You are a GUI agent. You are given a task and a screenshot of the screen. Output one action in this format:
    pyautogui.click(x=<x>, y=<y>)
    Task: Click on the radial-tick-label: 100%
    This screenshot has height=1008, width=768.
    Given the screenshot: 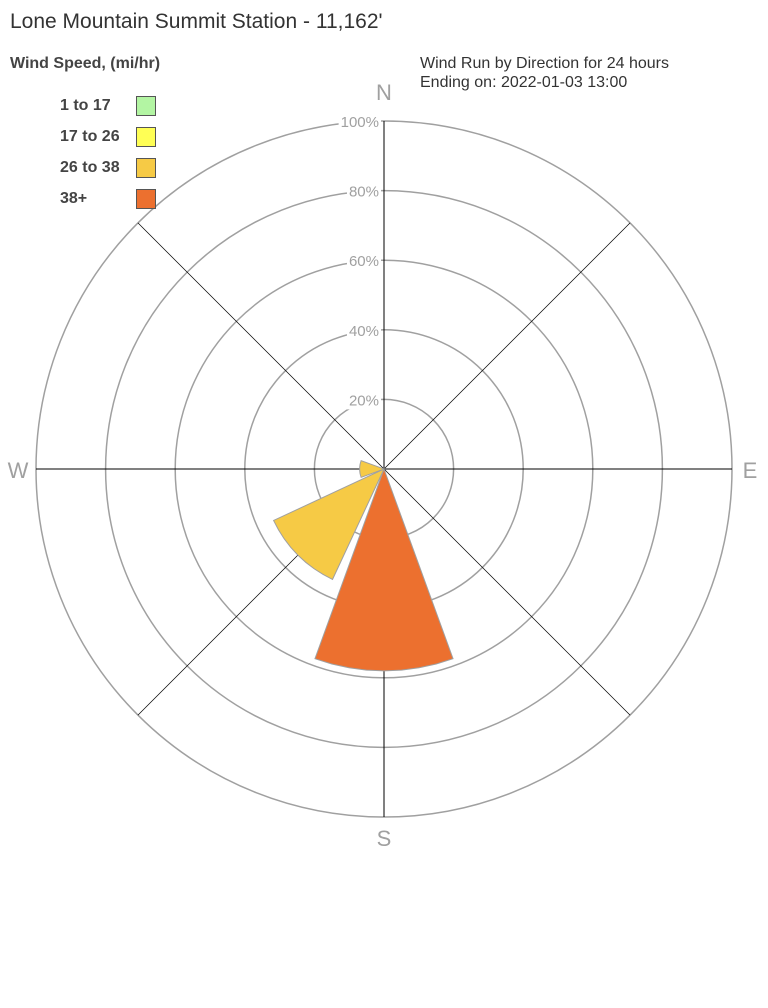 What is the action you would take?
    pyautogui.click(x=360, y=122)
    